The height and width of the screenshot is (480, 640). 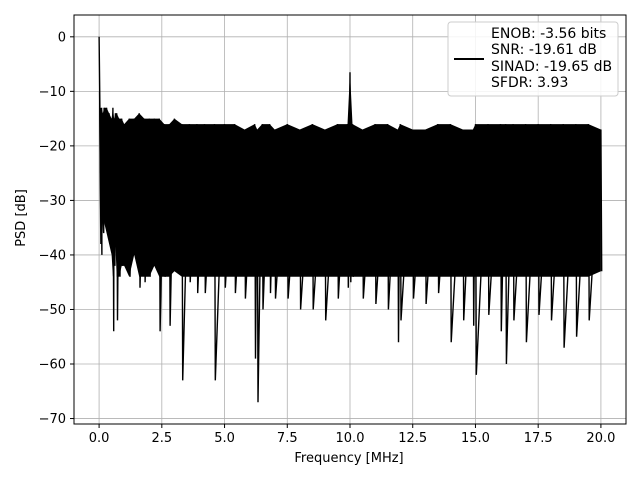 I want to click on y-tick-label: −10, so click(x=52, y=92).